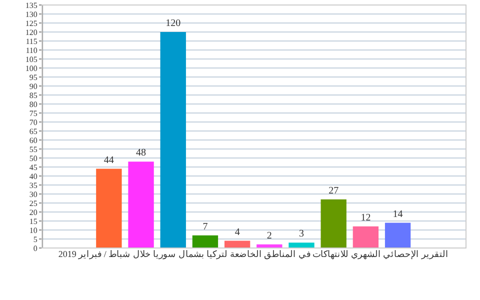  What do you see at coordinates (33, 131) in the screenshot?
I see `y-tick-label: 65` at bounding box center [33, 131].